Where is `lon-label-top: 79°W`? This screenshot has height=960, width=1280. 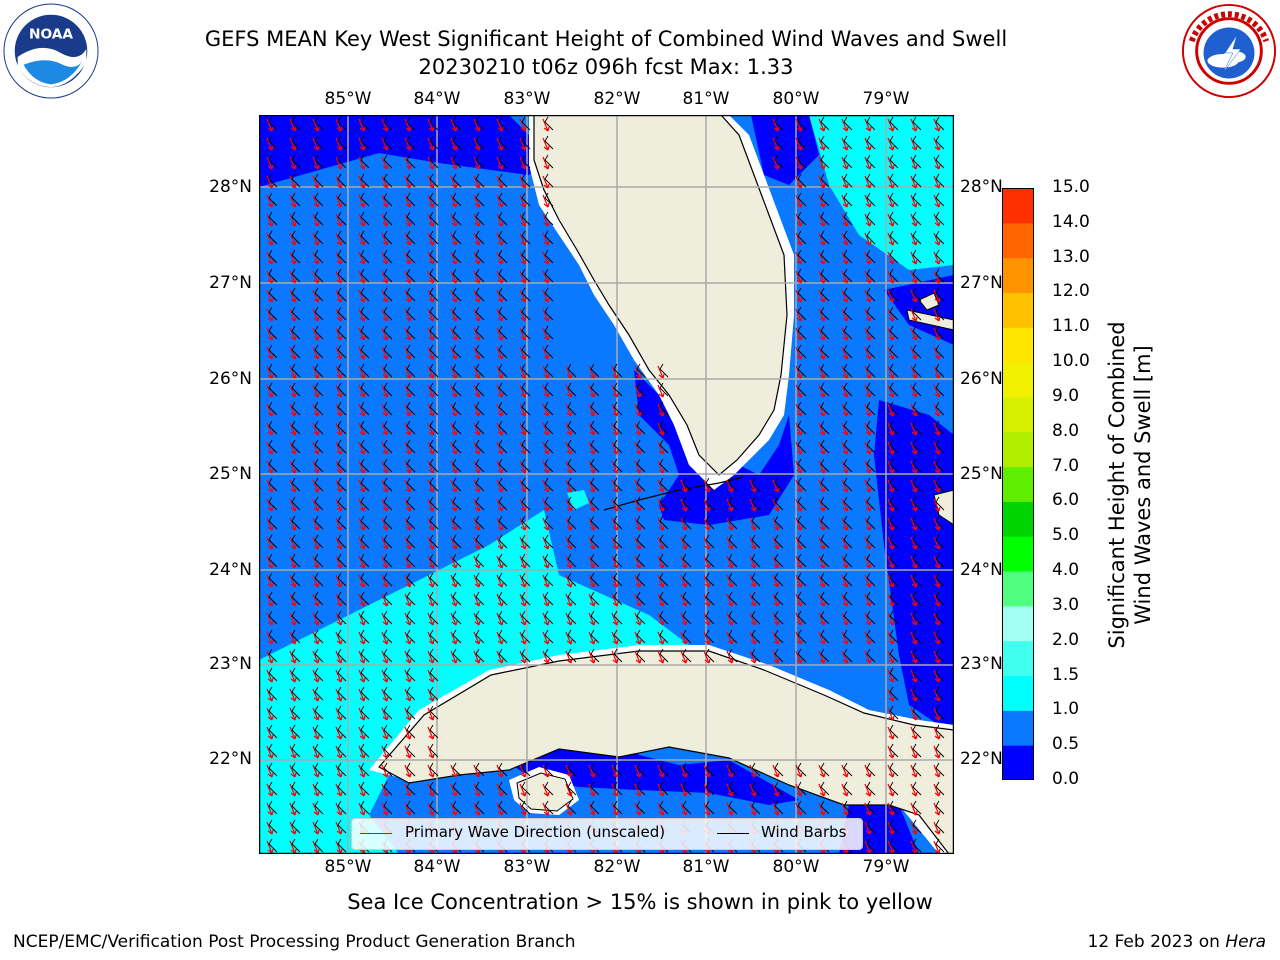
lon-label-top: 79°W is located at coordinates (886, 99).